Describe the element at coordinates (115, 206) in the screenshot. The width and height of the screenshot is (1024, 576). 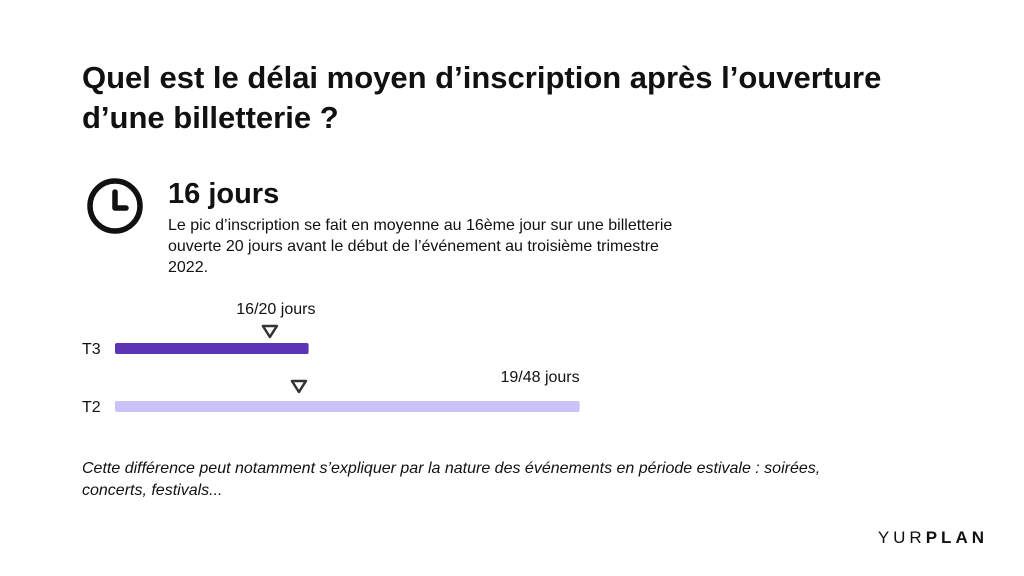
I see `clock-icon` at that location.